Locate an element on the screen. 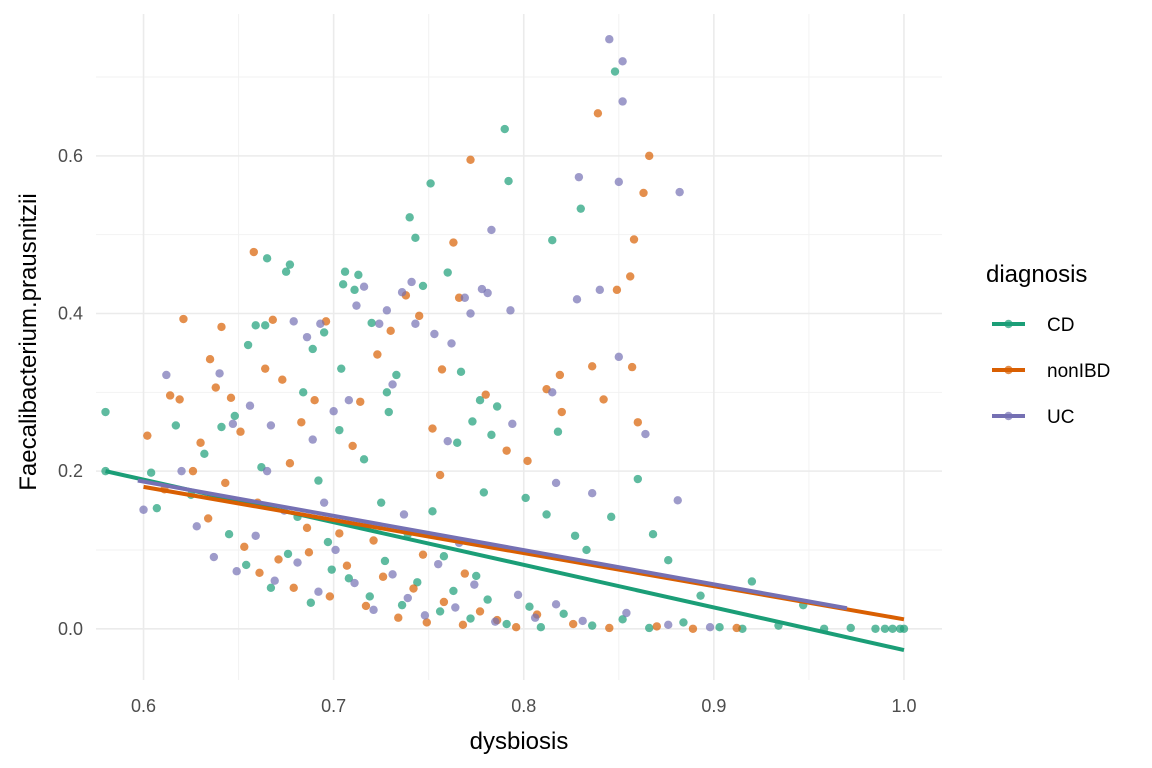  legend-item-uc: UC is located at coordinates (1033, 417).